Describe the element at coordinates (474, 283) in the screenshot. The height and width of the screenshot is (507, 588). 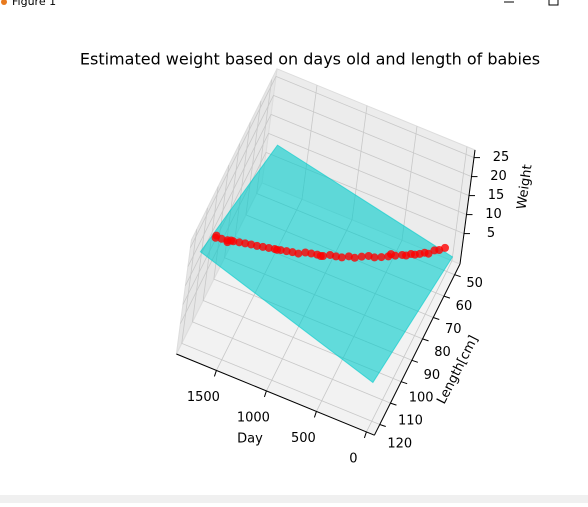
I see `y-tick-label: 50` at that location.